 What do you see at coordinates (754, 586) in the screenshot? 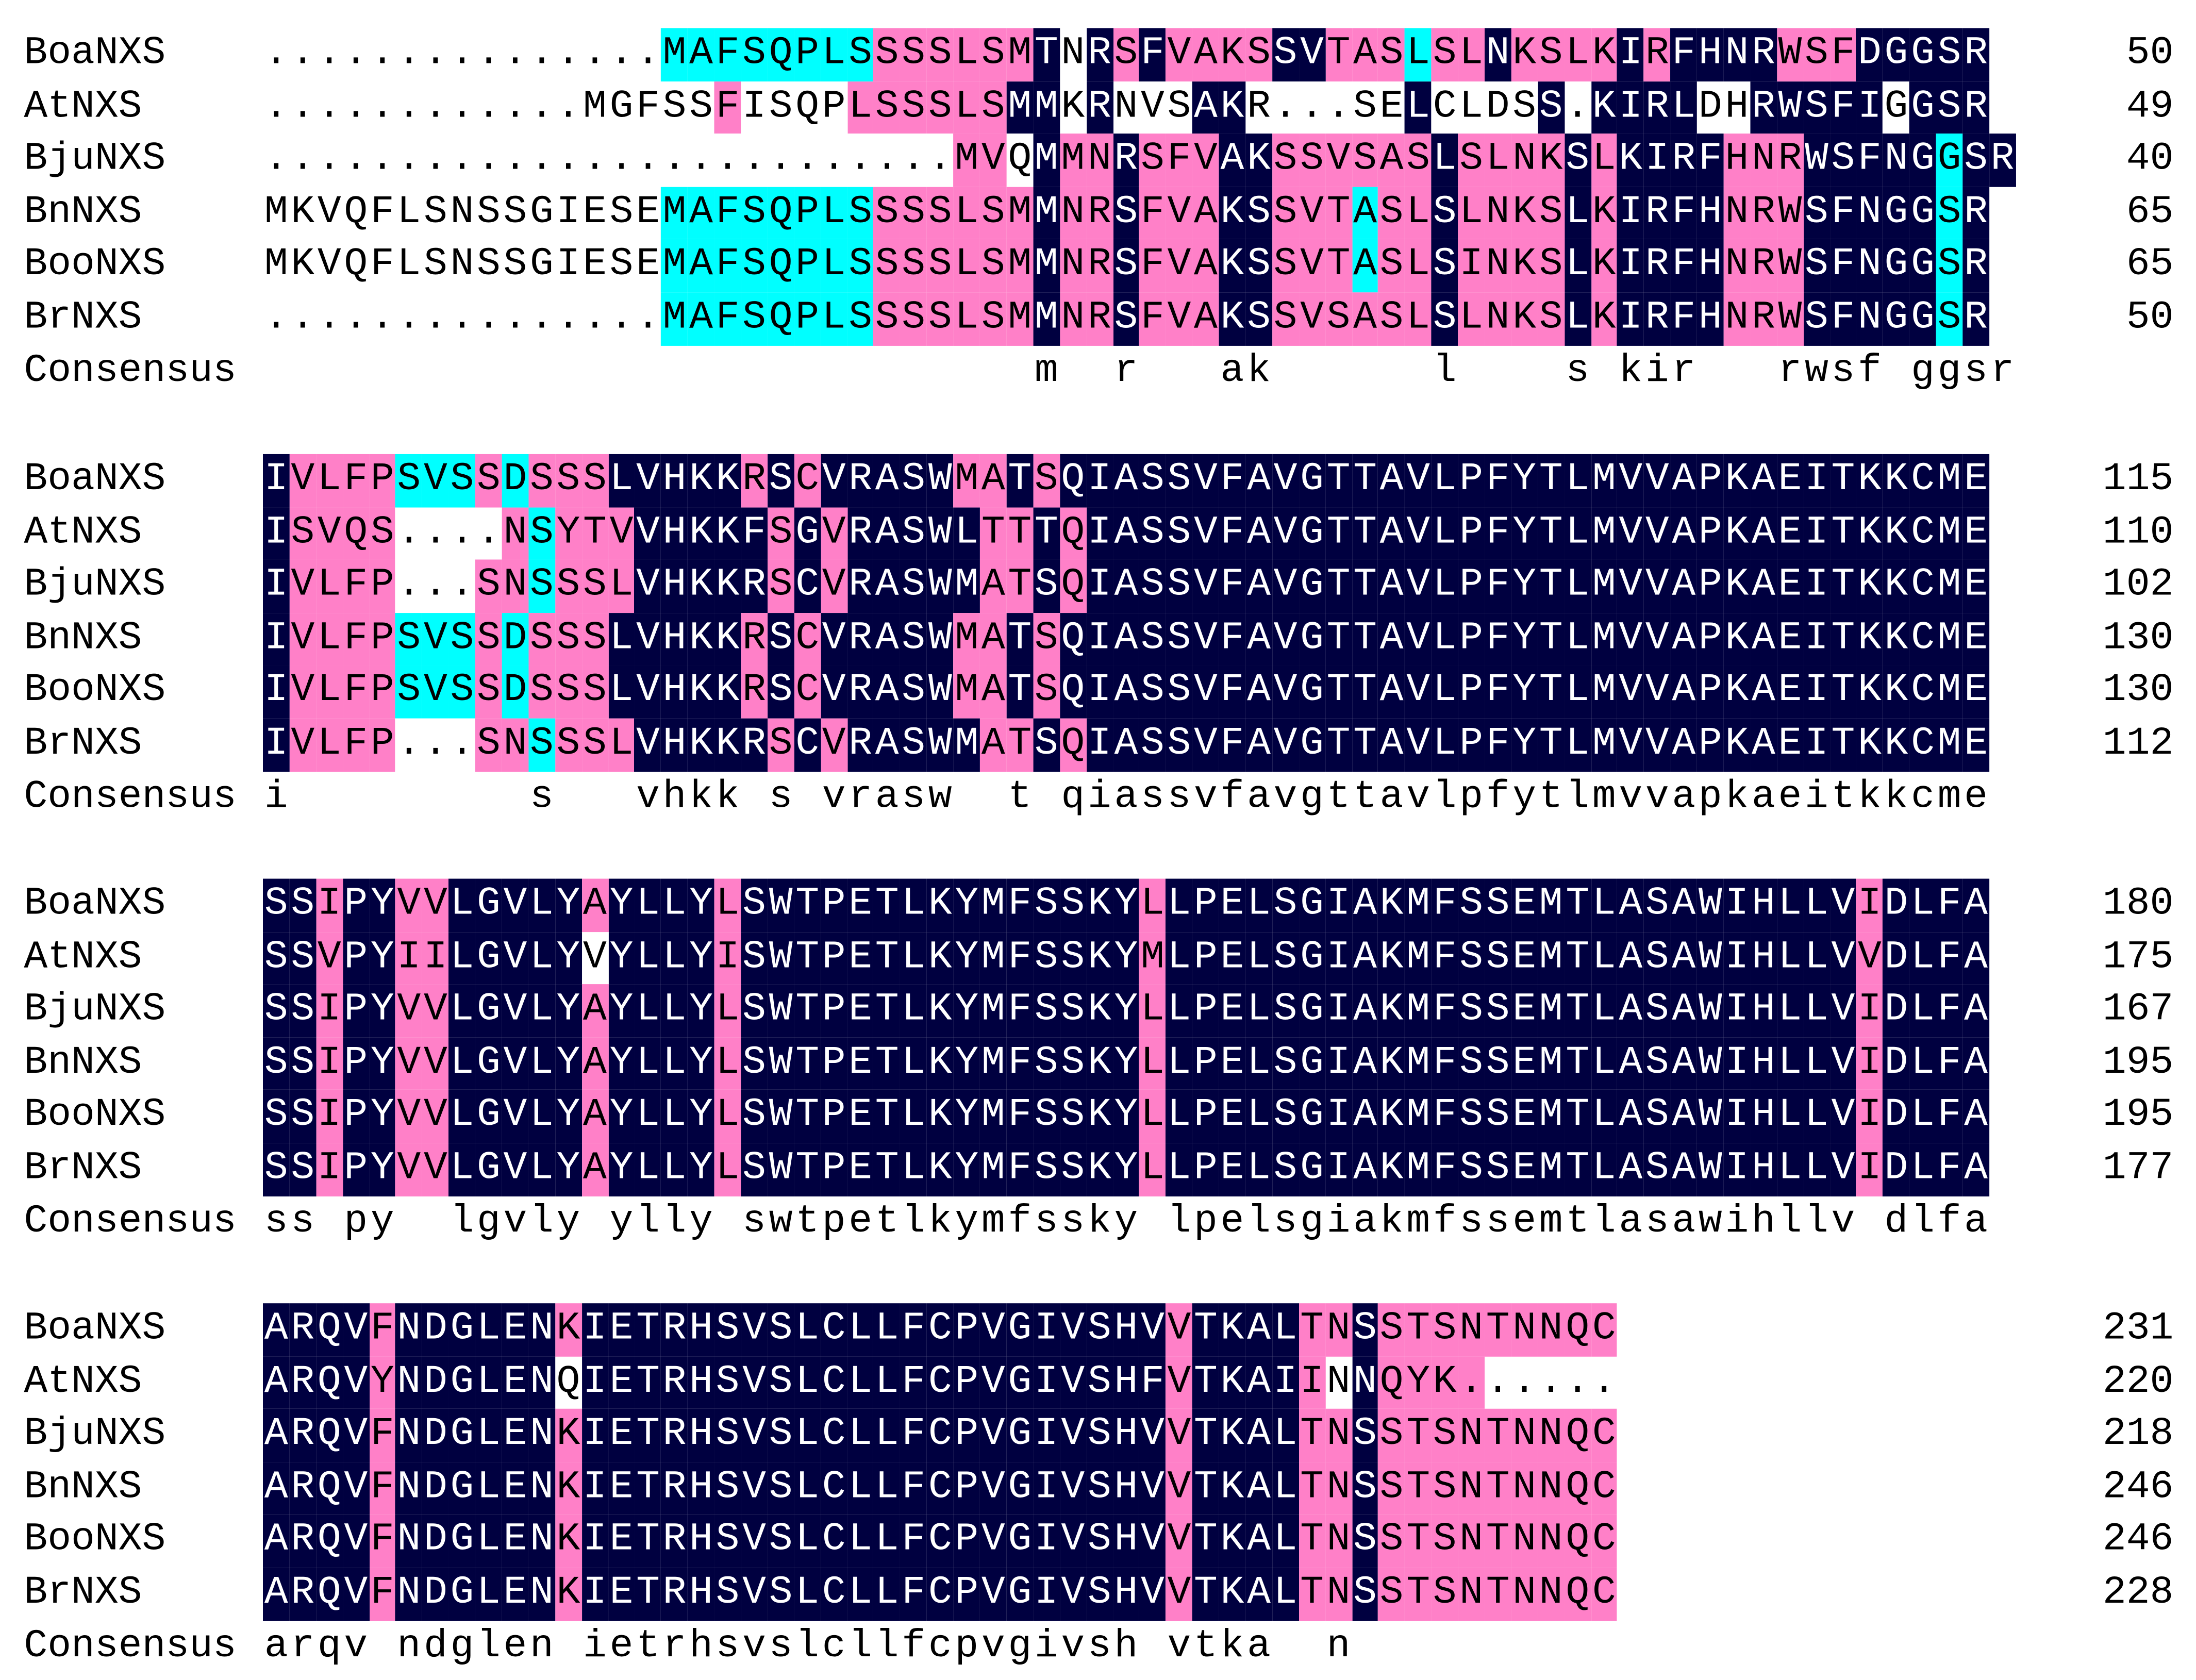
I see `residue-cell: R` at bounding box center [754, 586].